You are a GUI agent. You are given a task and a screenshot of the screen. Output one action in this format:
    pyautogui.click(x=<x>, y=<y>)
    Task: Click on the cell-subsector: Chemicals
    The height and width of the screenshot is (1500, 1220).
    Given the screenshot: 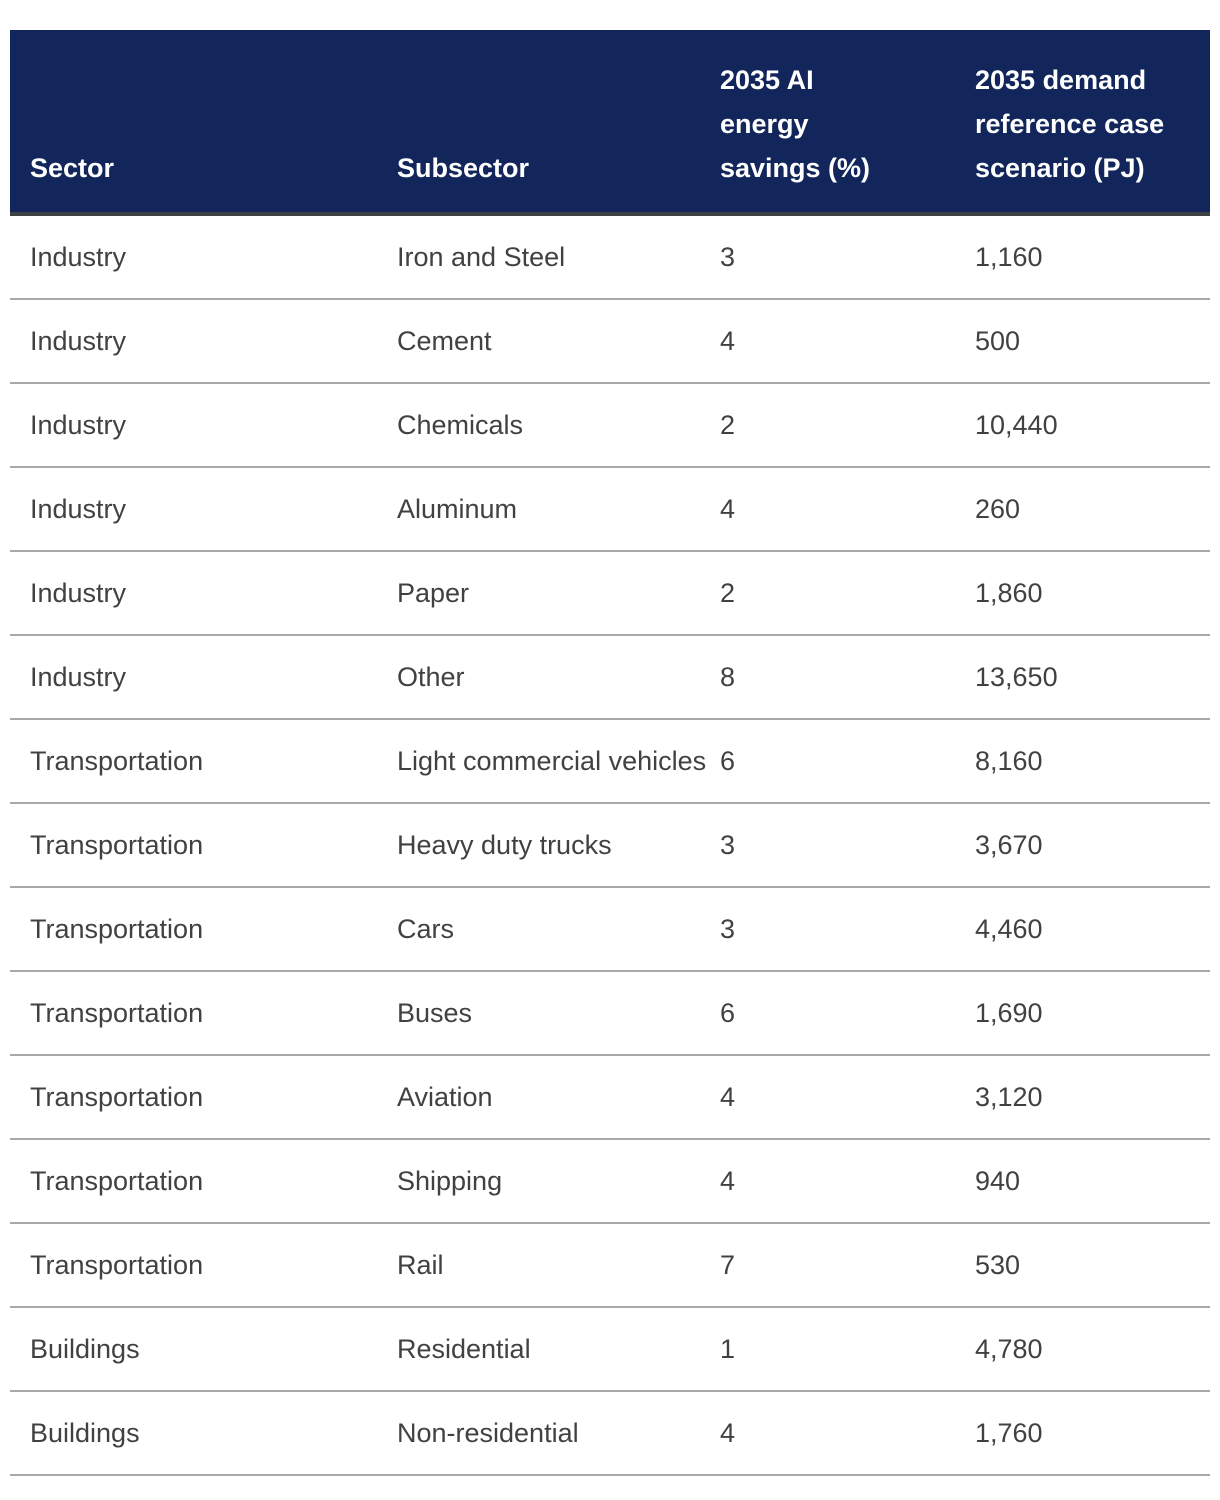 What is the action you would take?
    pyautogui.click(x=558, y=425)
    